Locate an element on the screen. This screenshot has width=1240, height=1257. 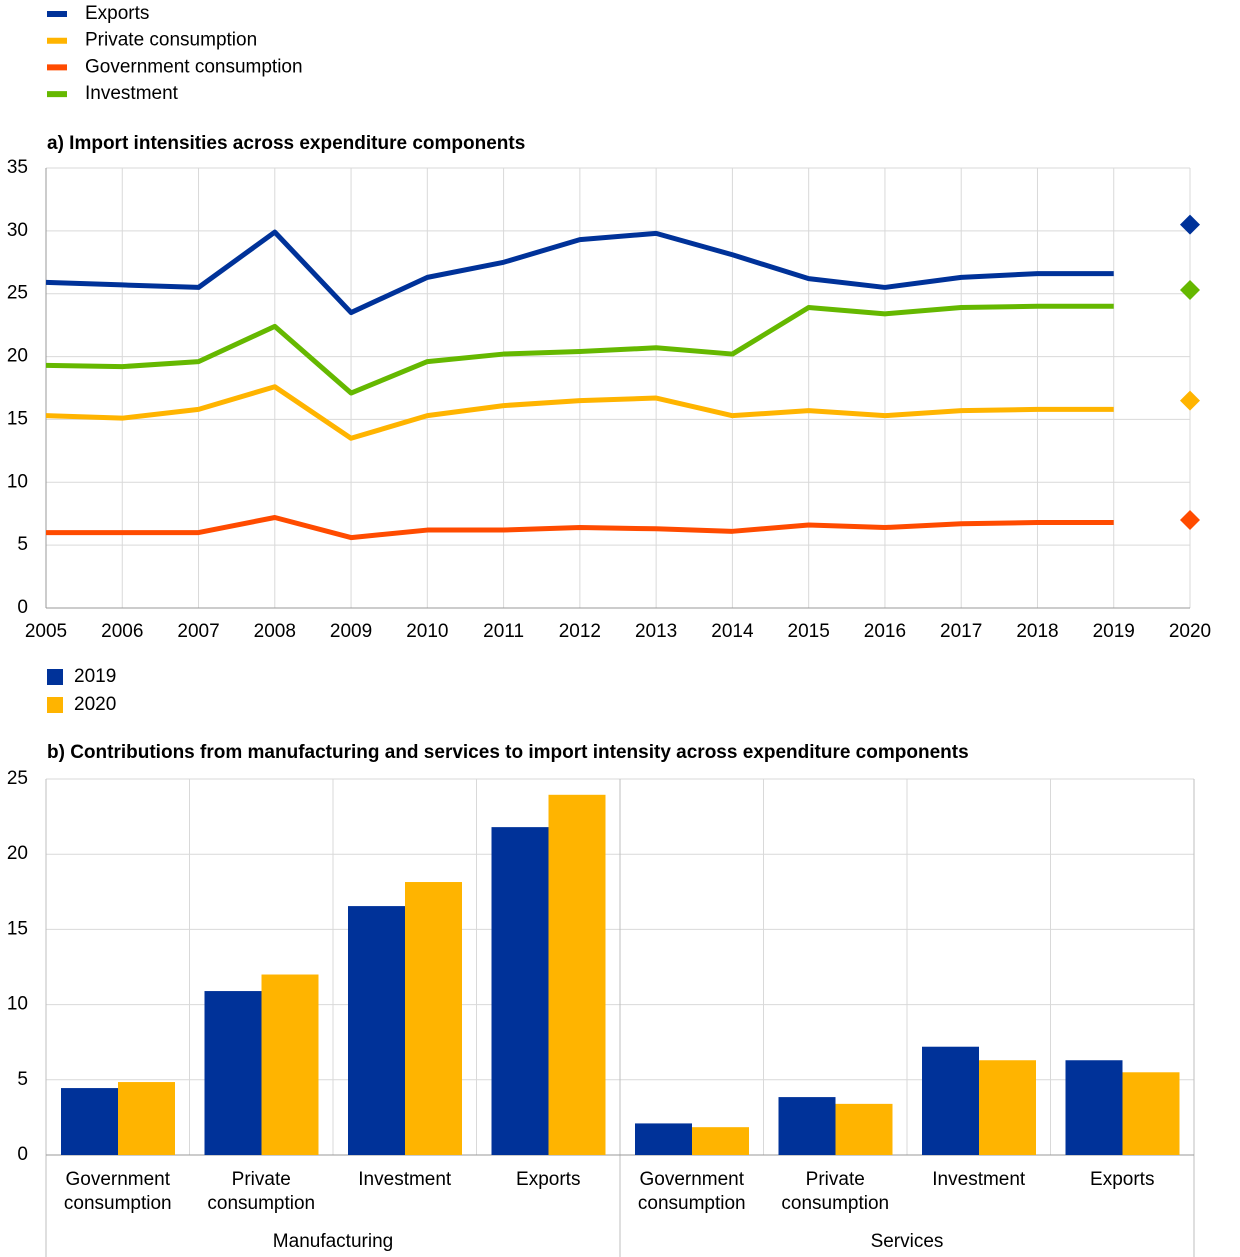
legend-label: Investment is located at coordinates (132, 93).